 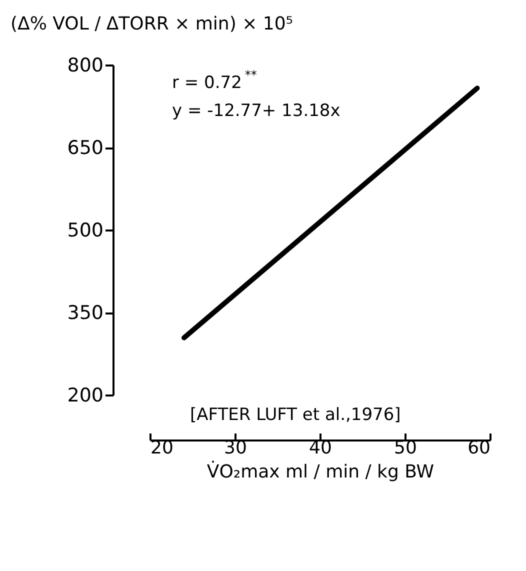 What do you see at coordinates (85, 231) in the screenshot?
I see `y-tick-label: 500` at bounding box center [85, 231].